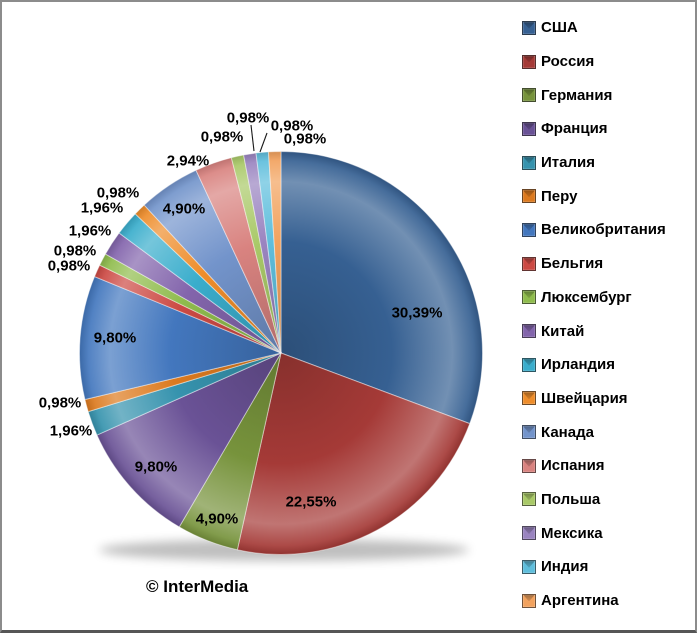 The image size is (697, 633). Describe the element at coordinates (572, 533) in the screenshot. I see `legend-item-label: Мексика` at that location.